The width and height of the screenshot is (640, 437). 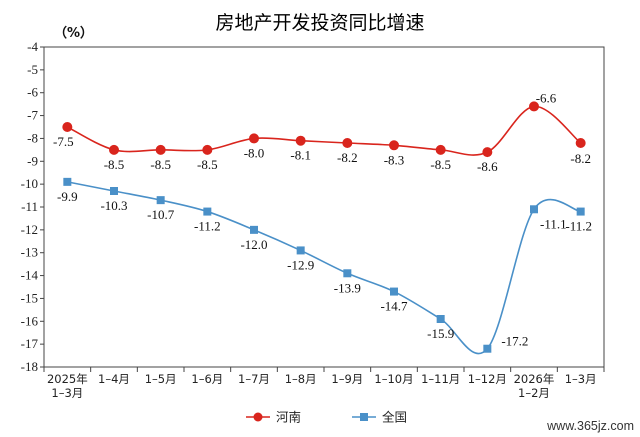 I want to click on data-label: -12.0, so click(x=253, y=244).